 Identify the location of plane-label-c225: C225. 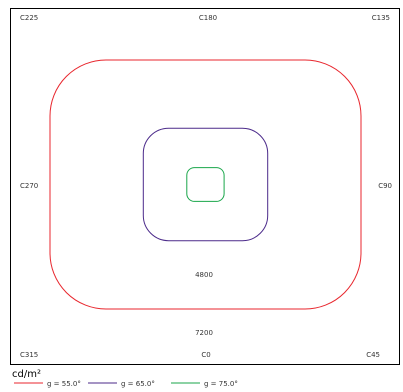
(29, 18).